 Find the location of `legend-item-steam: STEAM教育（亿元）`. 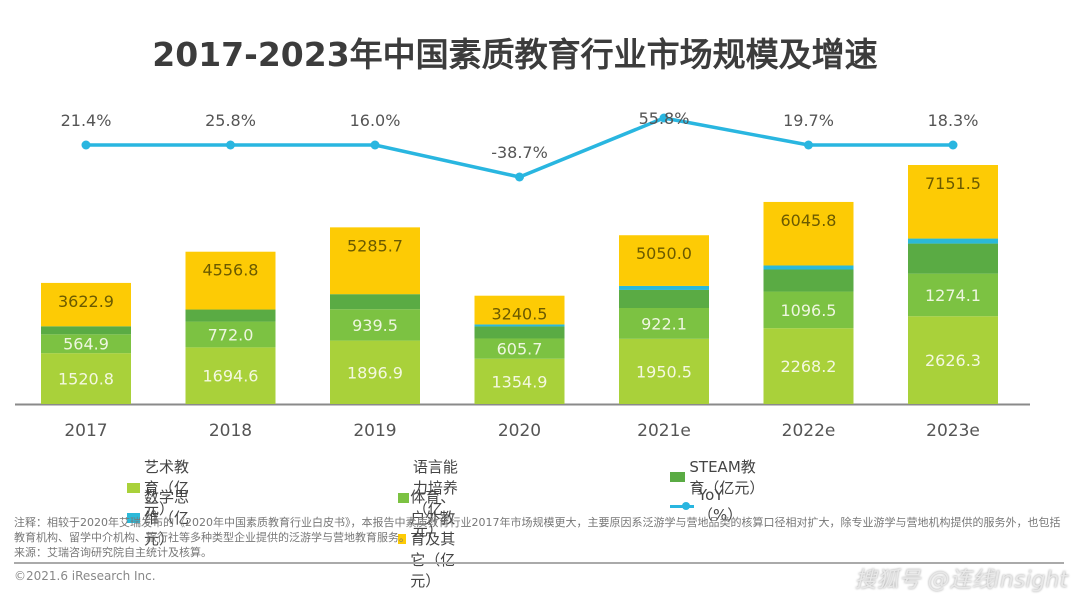

legend-item-steam: STEAM教育（亿元） is located at coordinates (717, 477).